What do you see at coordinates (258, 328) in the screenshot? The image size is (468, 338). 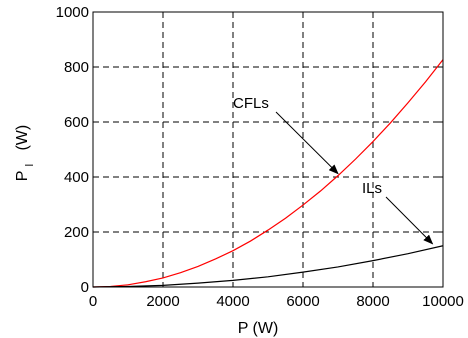 I see `x-axis-label: P (W)` at bounding box center [258, 328].